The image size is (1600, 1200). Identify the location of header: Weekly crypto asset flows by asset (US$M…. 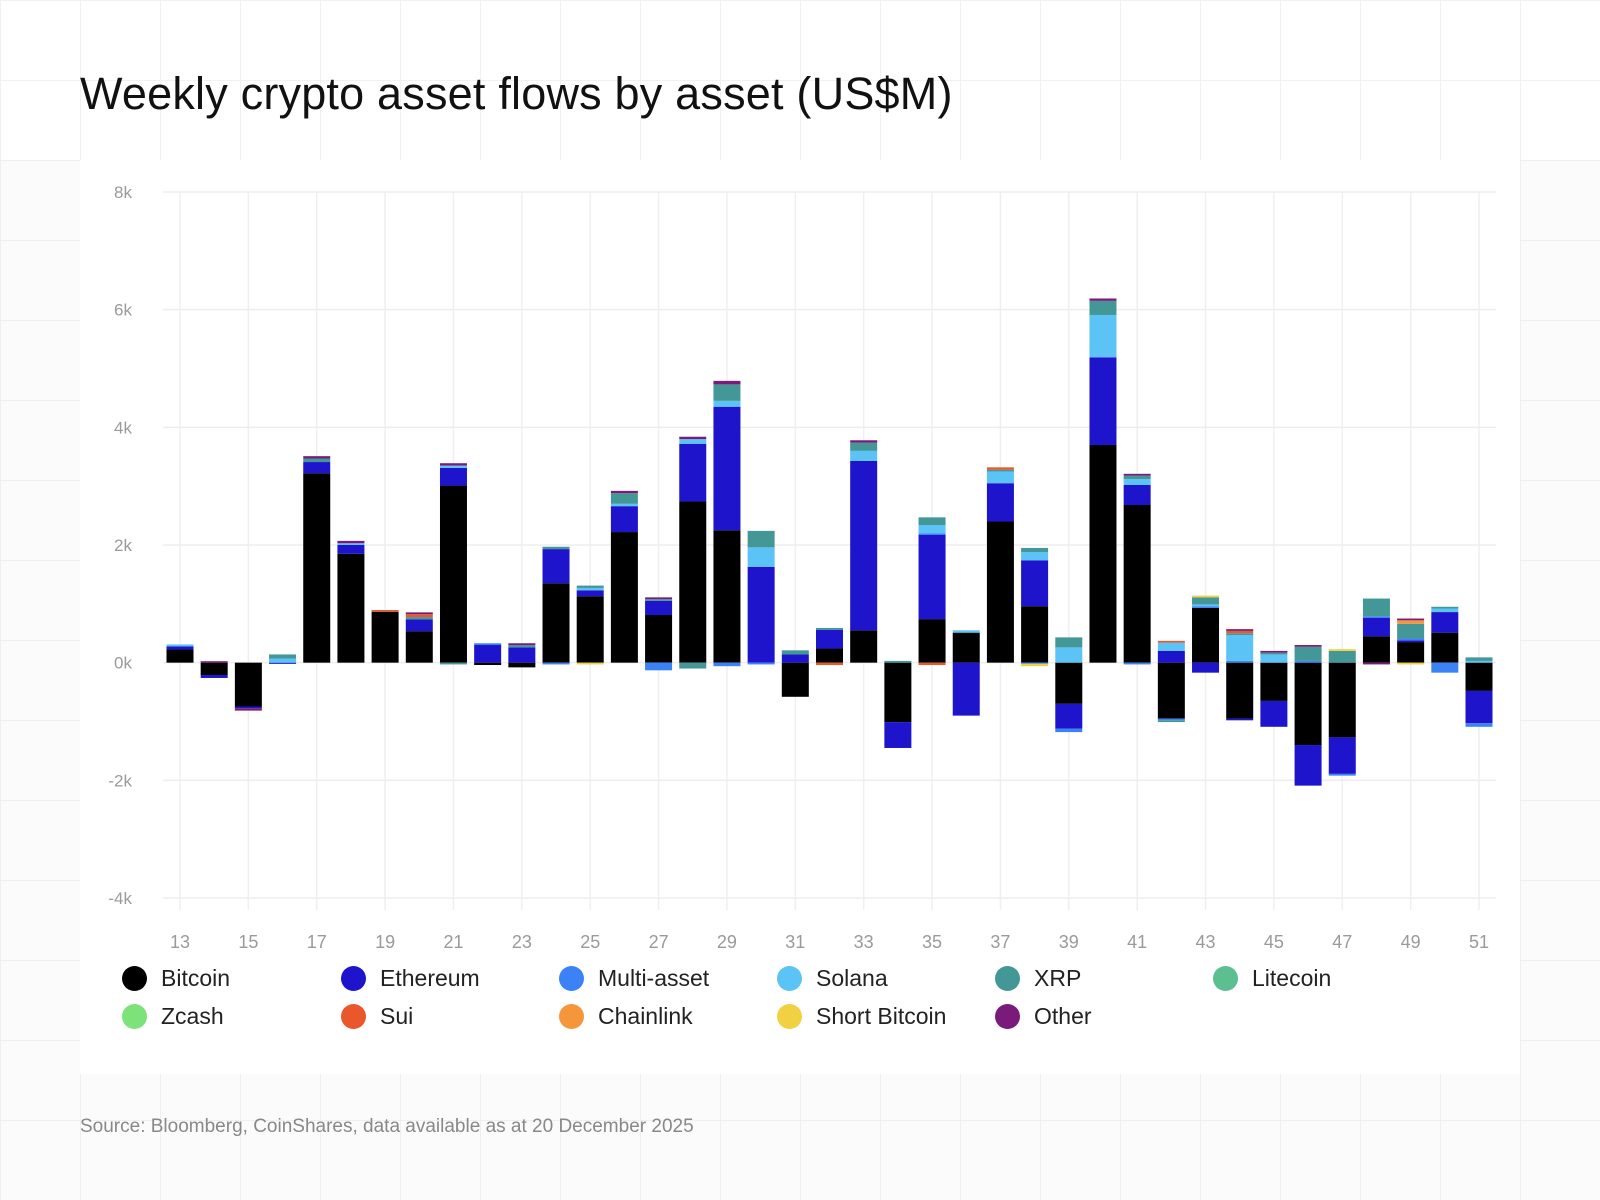
(800, 80).